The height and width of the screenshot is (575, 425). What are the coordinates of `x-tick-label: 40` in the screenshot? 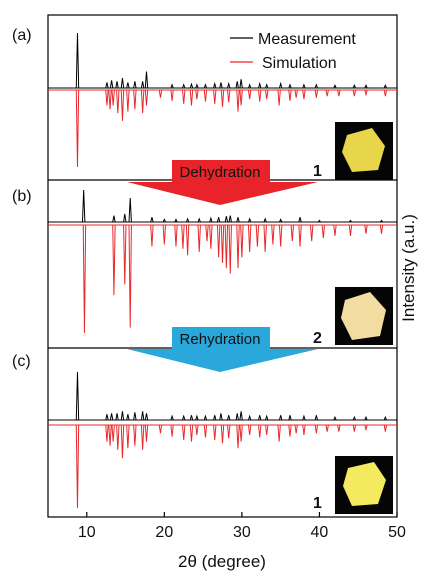 It's located at (320, 532).